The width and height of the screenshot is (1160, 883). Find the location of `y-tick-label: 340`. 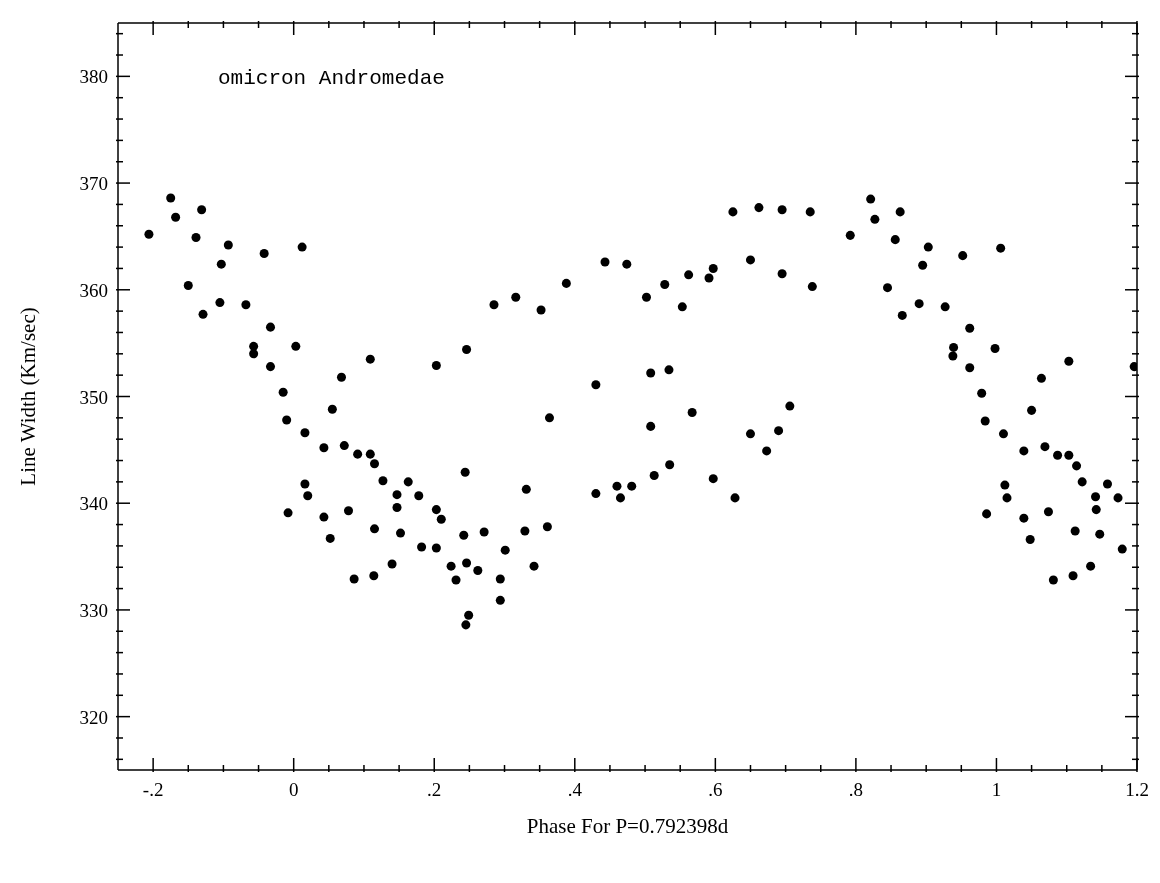

y-tick-label: 340 is located at coordinates (93, 504).